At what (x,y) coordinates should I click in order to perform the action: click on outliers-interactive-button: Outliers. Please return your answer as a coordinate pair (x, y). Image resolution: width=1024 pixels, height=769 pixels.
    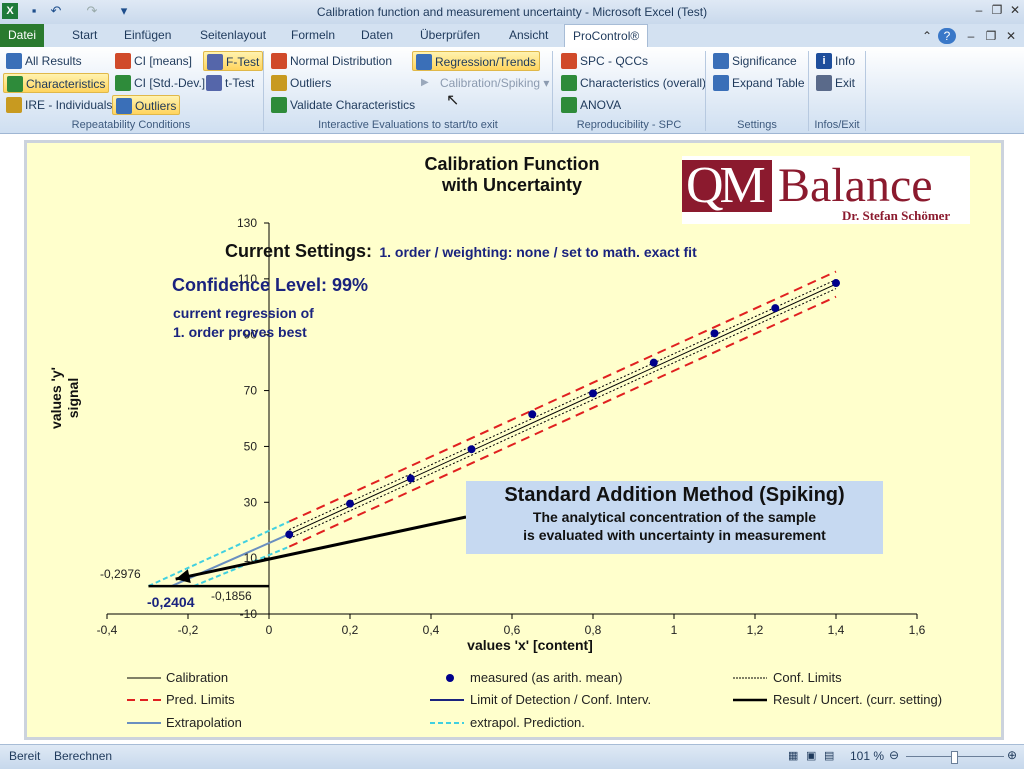
    Looking at the image, I should click on (301, 83).